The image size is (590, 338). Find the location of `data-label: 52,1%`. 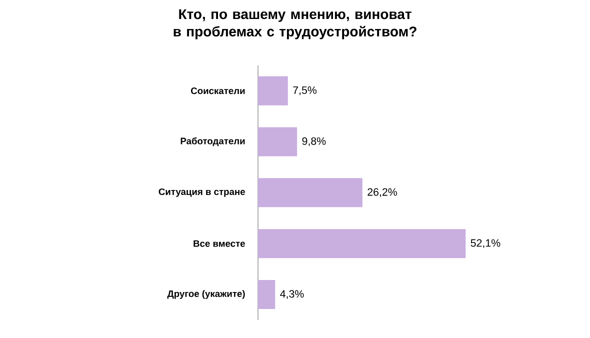

data-label: 52,1% is located at coordinates (485, 243).